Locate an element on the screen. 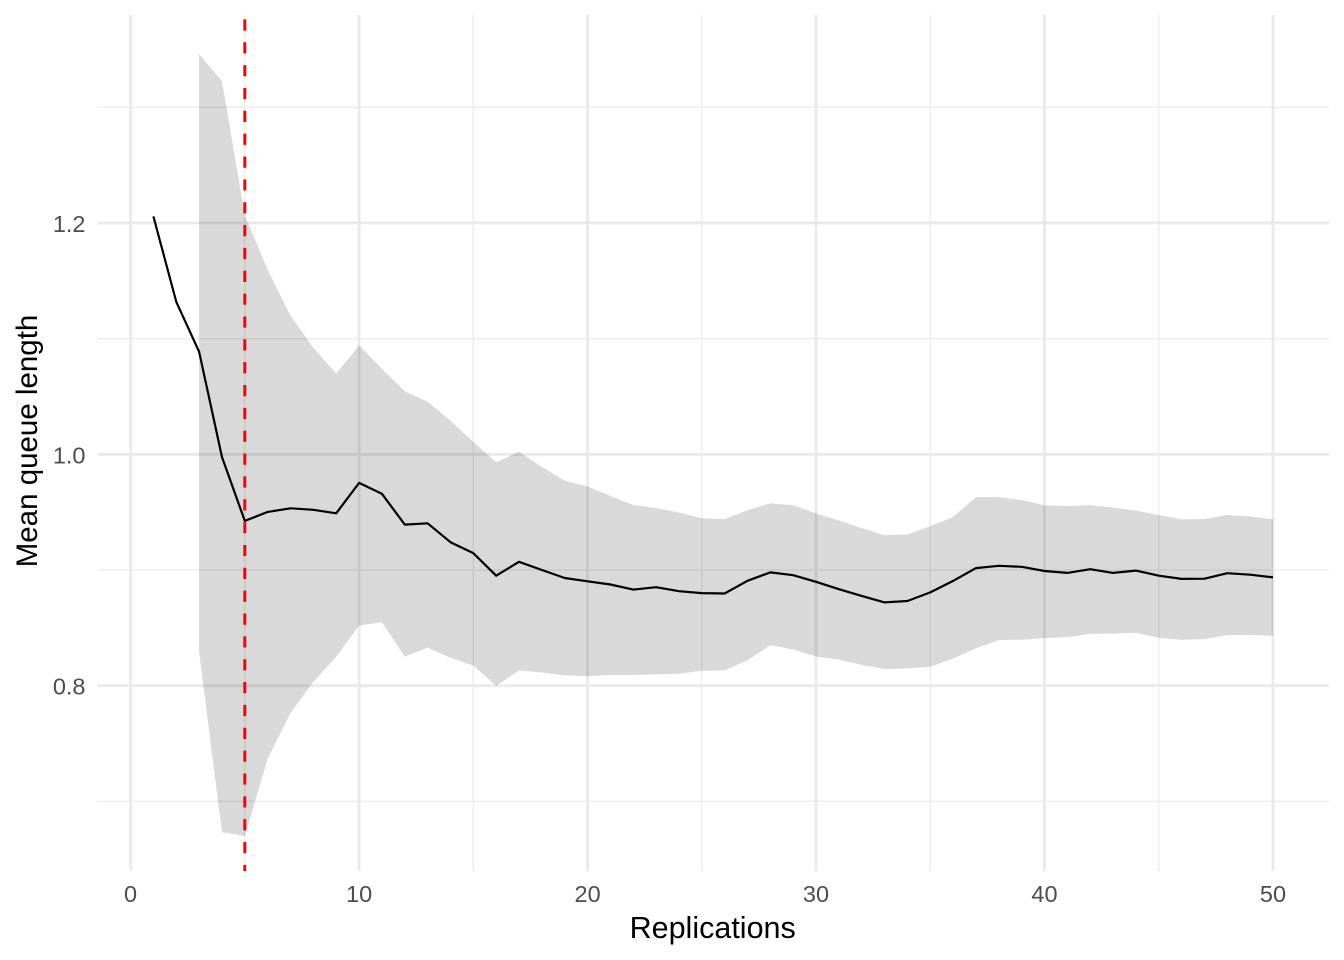 The image size is (1344, 960). svg-text: 50 is located at coordinates (1273, 894).